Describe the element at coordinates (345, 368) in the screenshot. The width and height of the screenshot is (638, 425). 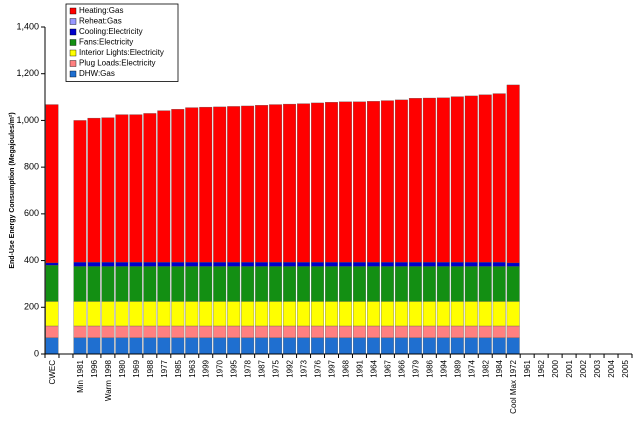
I see `x-tick-label: 1968` at that location.